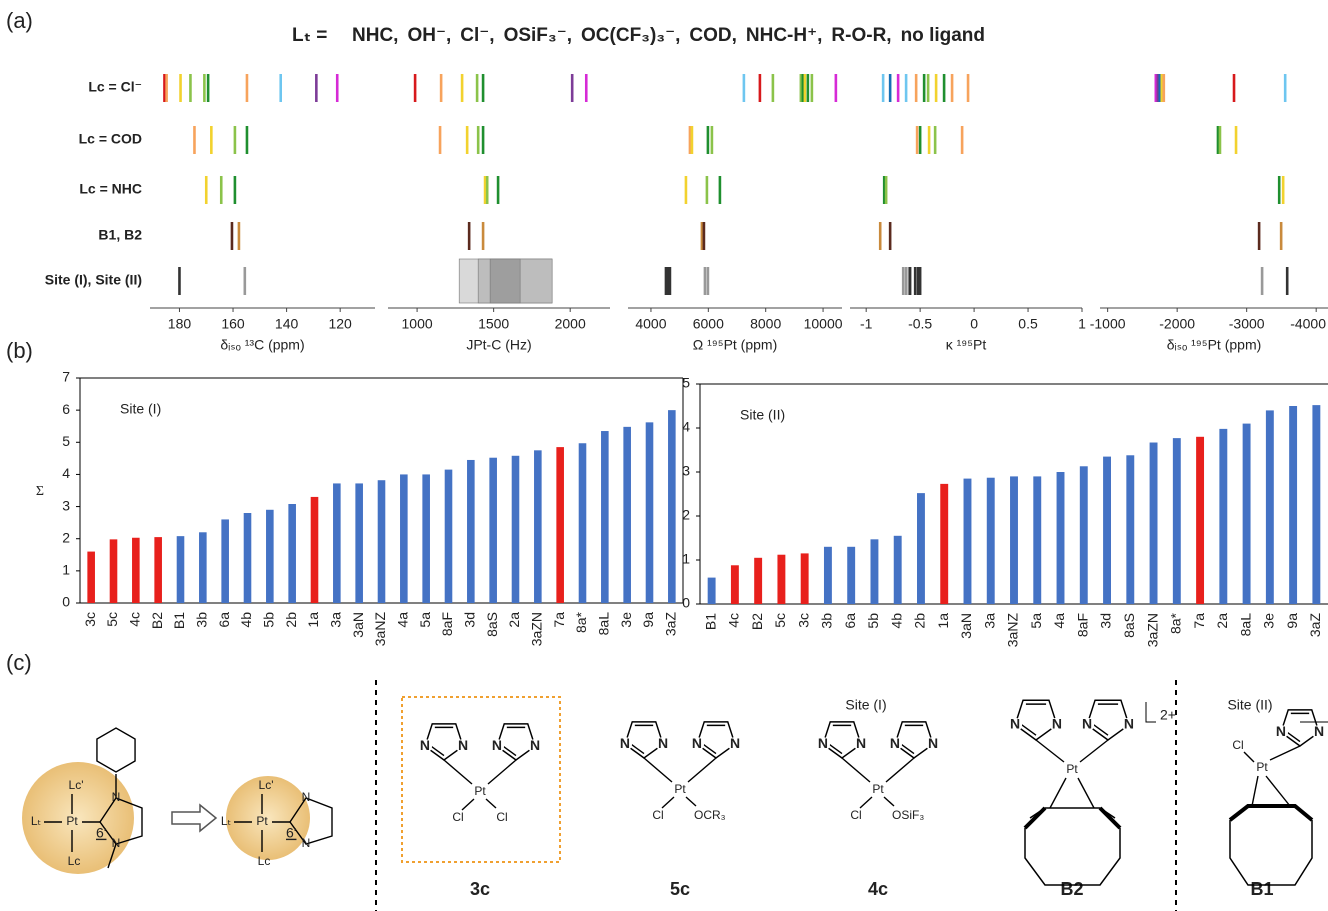  I want to click on x-tick-label: 1a, so click(313, 620).